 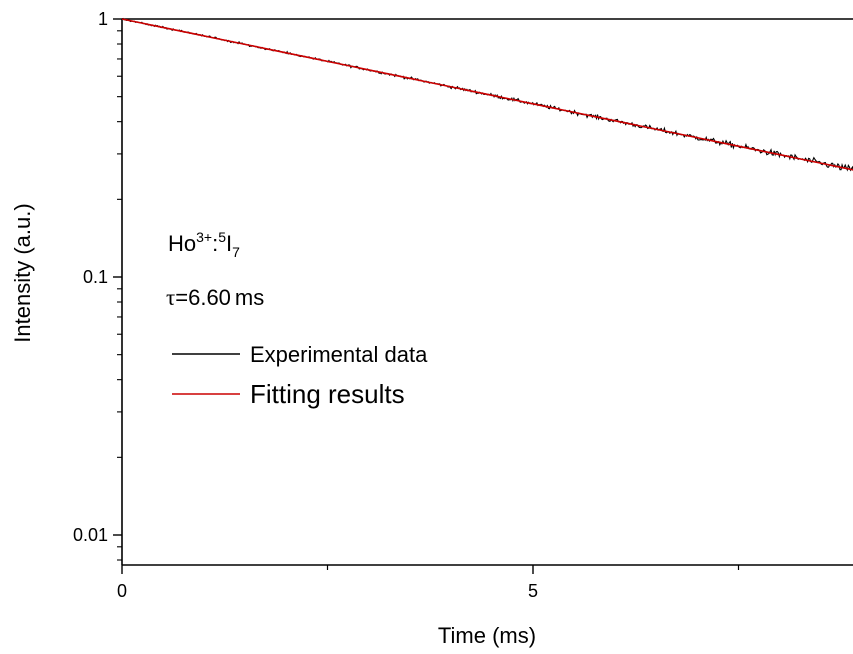 What do you see at coordinates (300, 375) in the screenshot?
I see `legend: Experimental data Fitting results` at bounding box center [300, 375].